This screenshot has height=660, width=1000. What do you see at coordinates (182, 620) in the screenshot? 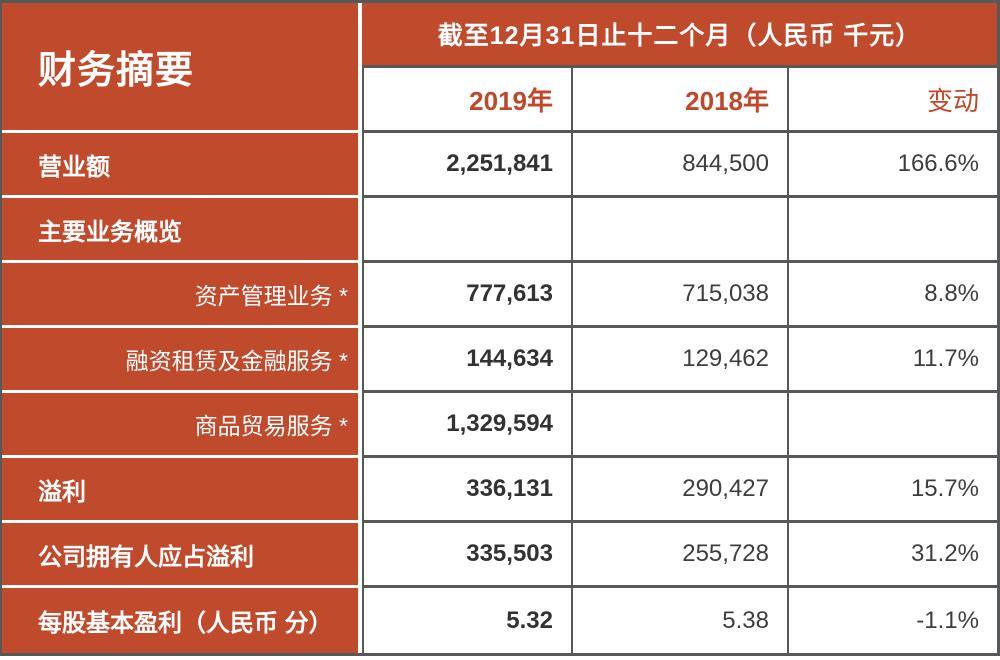
I see `row-label-basic-eps: 每股基本盈利（人民币 分）` at bounding box center [182, 620].